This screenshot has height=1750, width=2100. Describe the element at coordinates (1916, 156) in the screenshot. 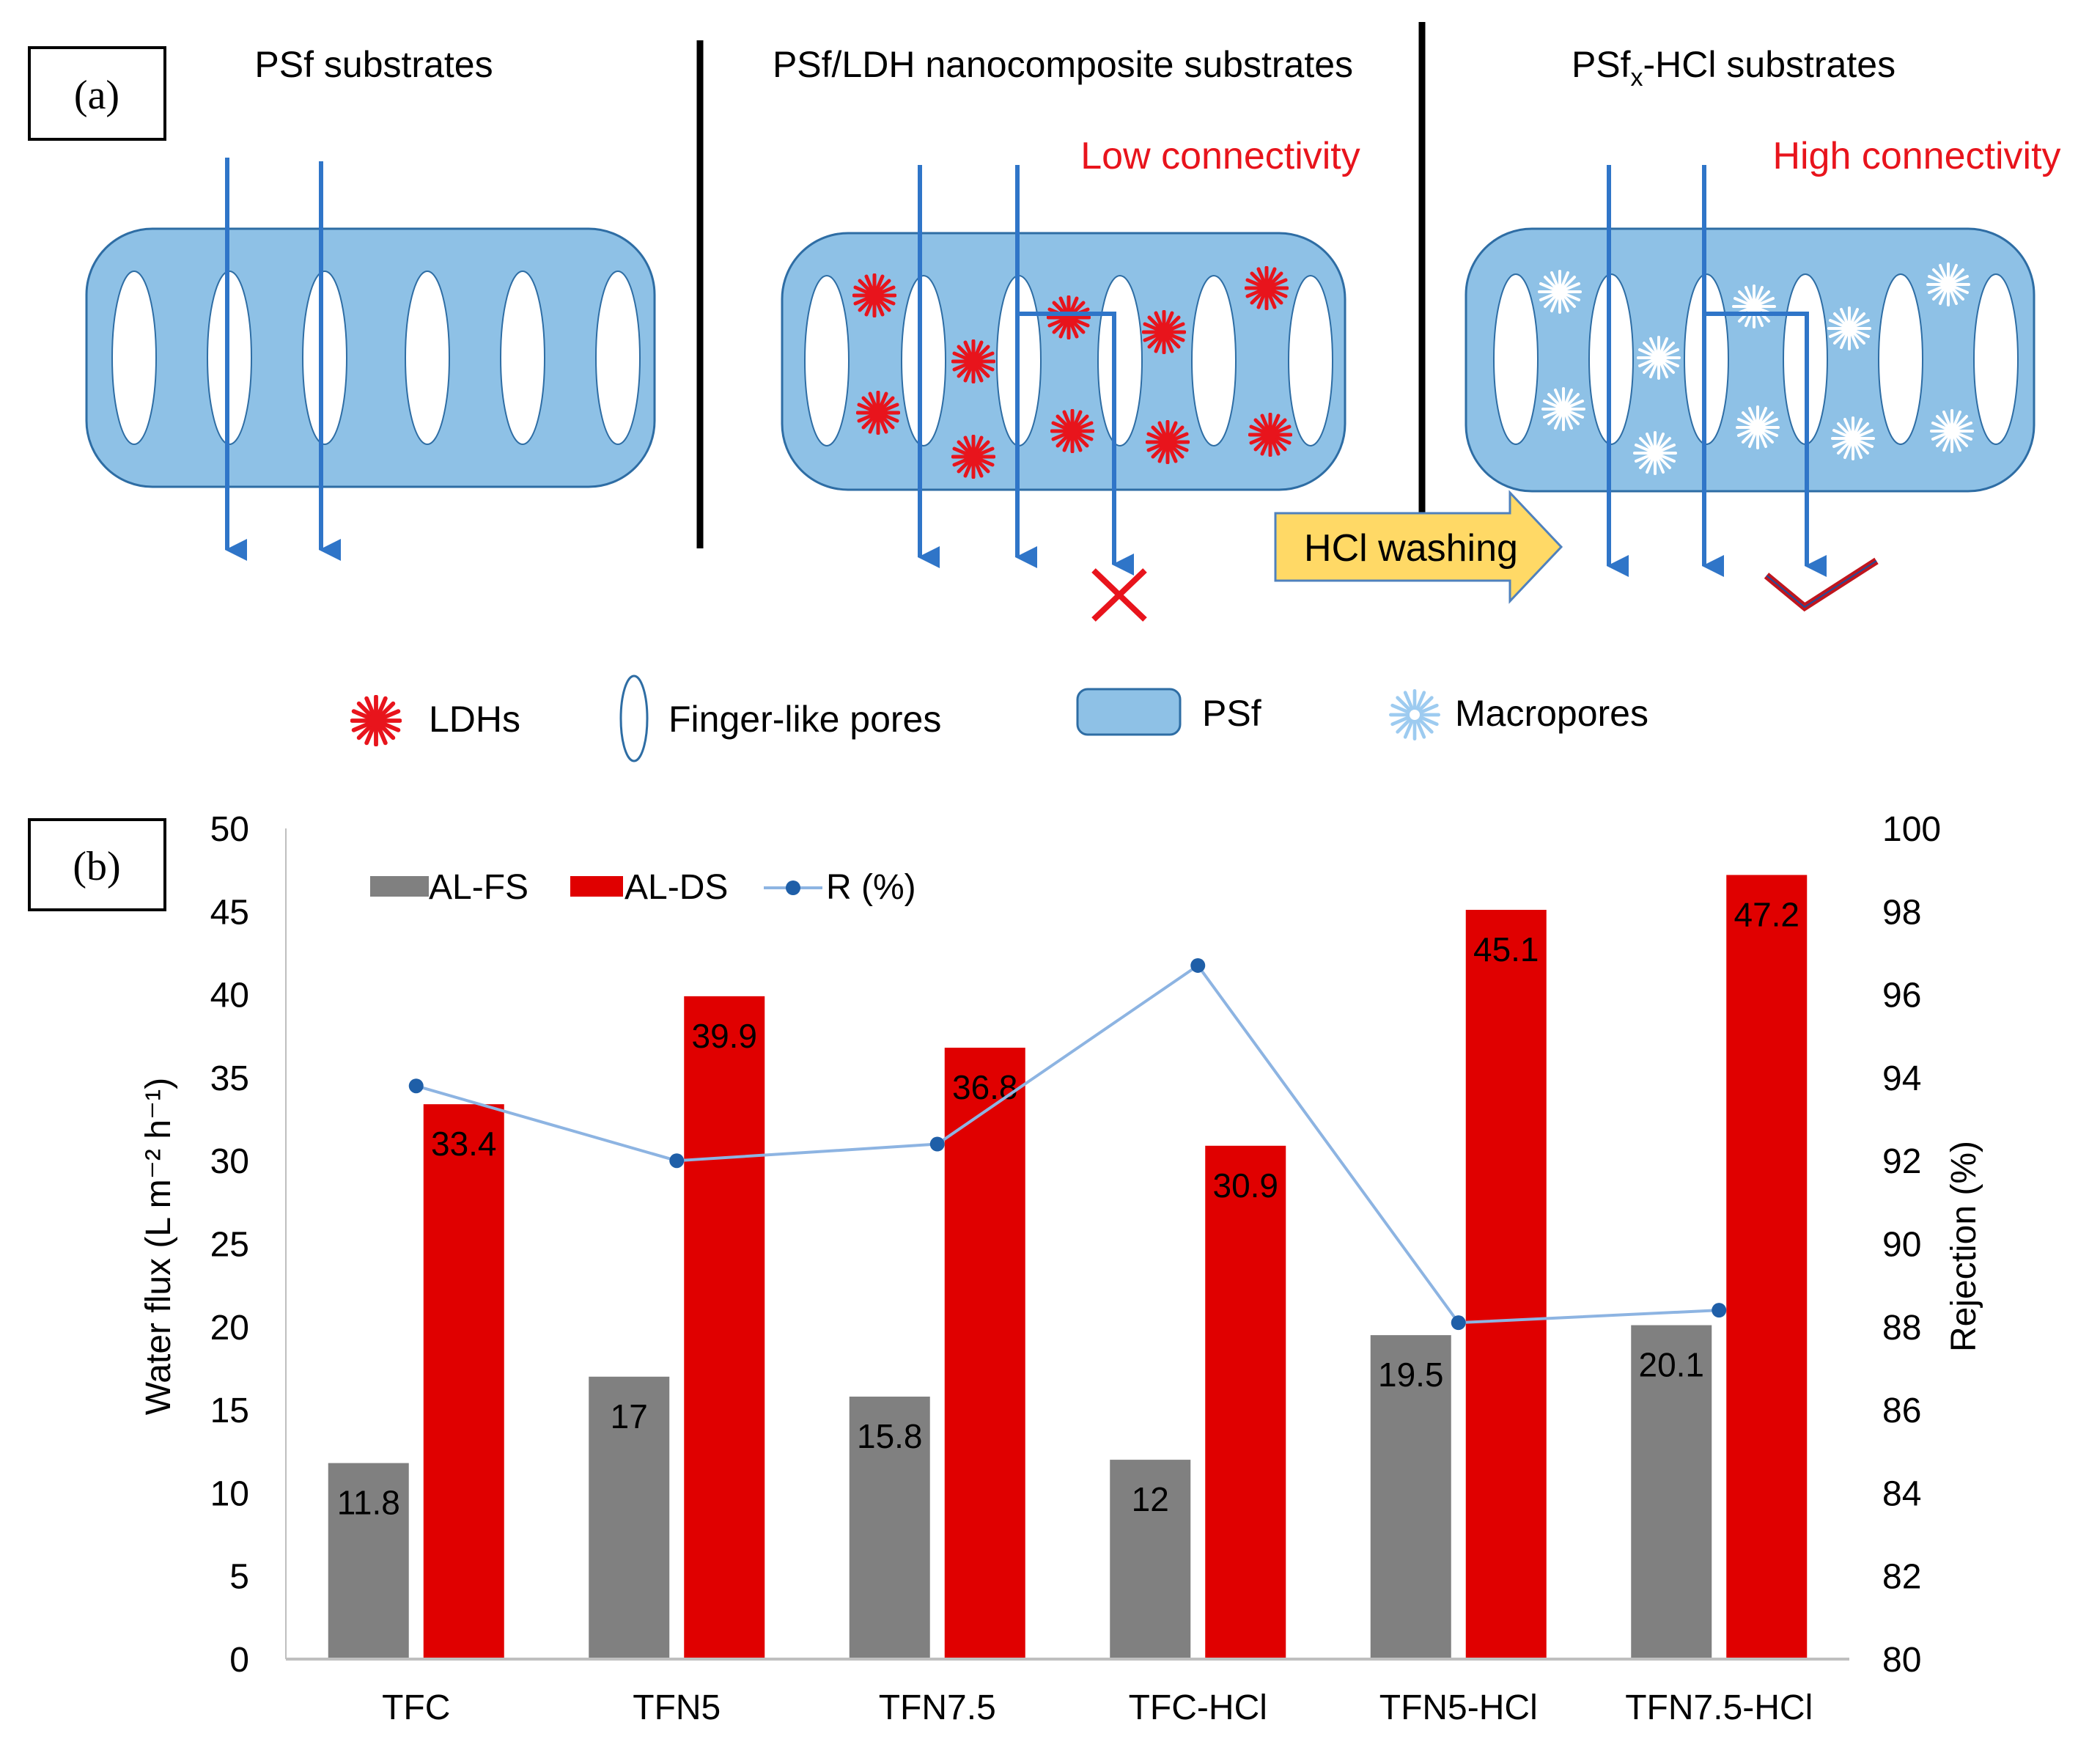

I see `high-connectivity-label: High connectivity` at that location.